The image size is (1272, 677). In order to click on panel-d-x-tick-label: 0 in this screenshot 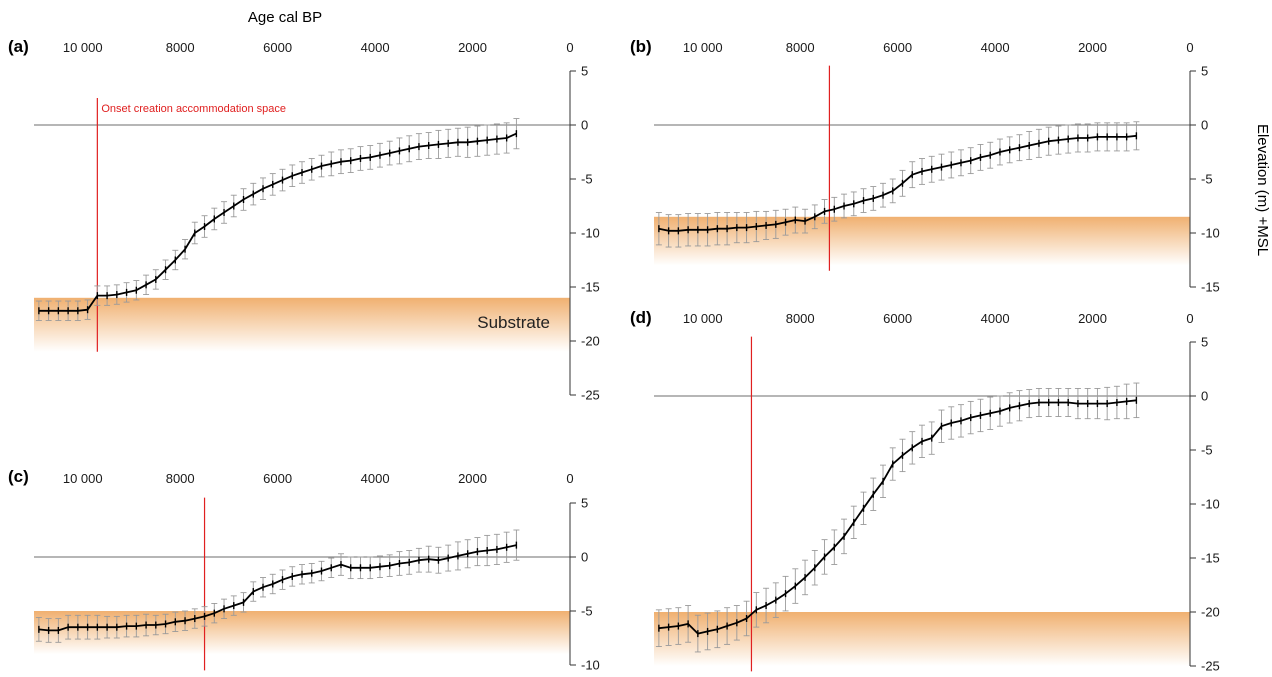, I will do `click(1189, 318)`.